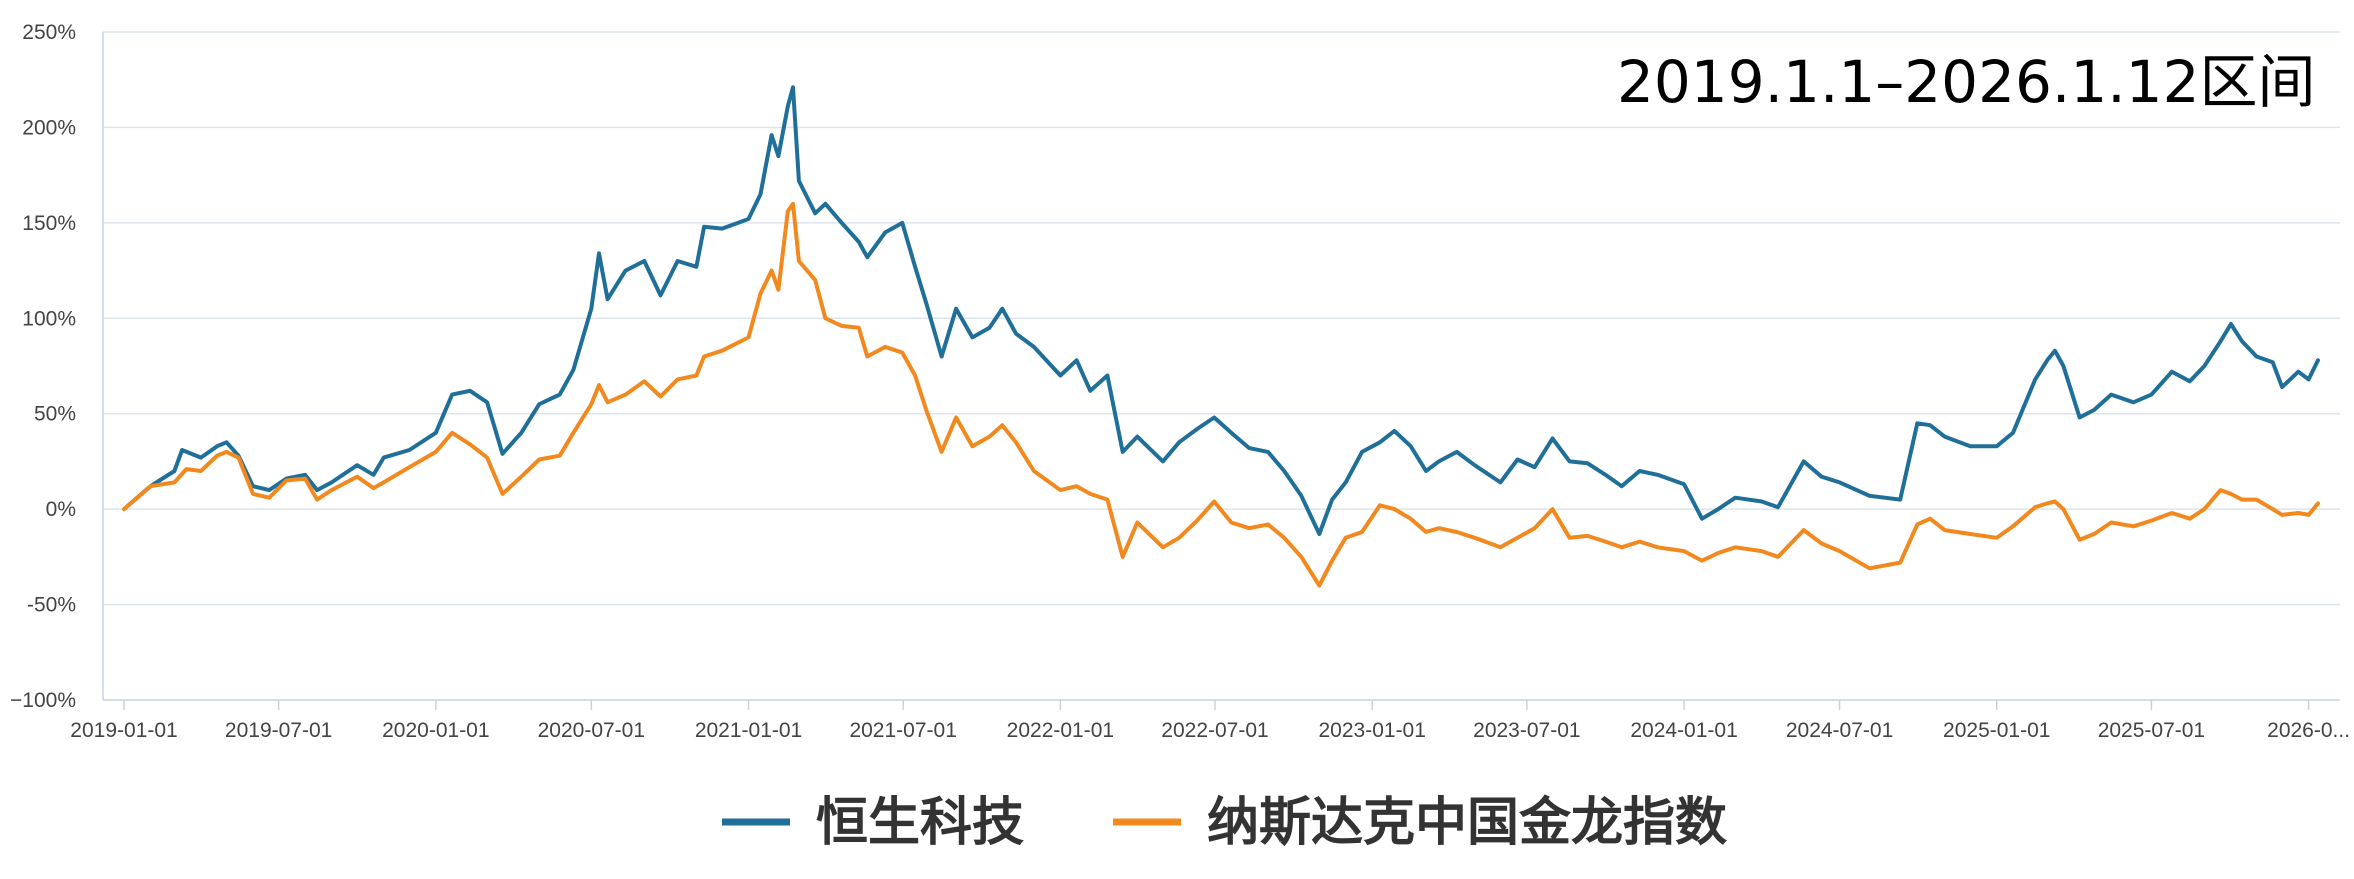  What do you see at coordinates (2151, 730) in the screenshot?
I see `x-tick-label: 2025-07-01` at bounding box center [2151, 730].